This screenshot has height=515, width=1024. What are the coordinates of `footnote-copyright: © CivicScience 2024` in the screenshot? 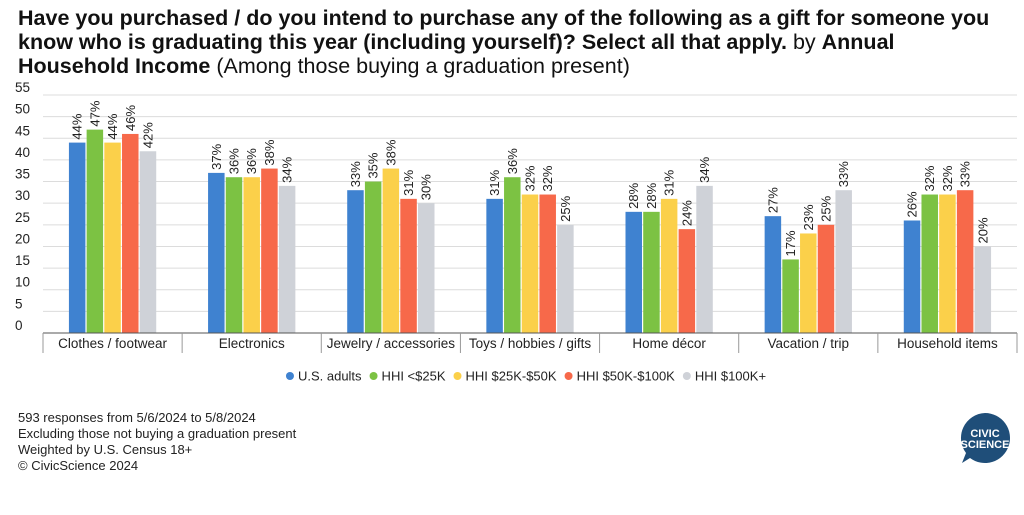 It's located at (78, 465).